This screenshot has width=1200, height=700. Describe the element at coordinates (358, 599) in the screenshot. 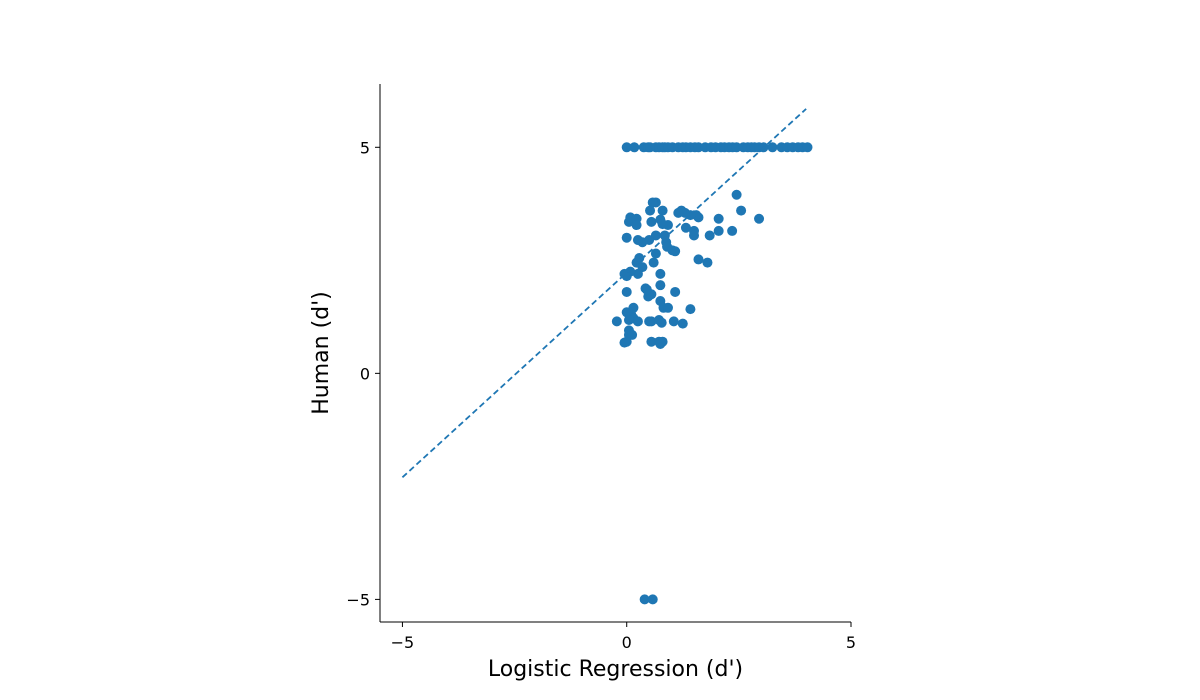

I see `y-tick-label: −5` at that location.